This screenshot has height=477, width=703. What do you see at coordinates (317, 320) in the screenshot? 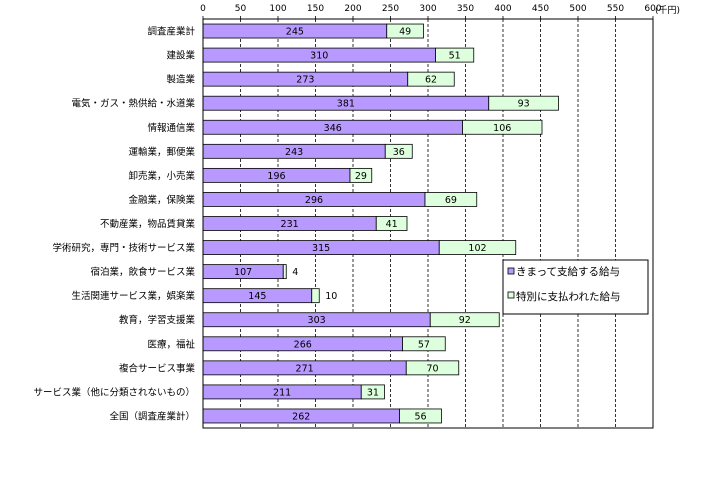
I see `value-label-regular: 303` at bounding box center [317, 320].